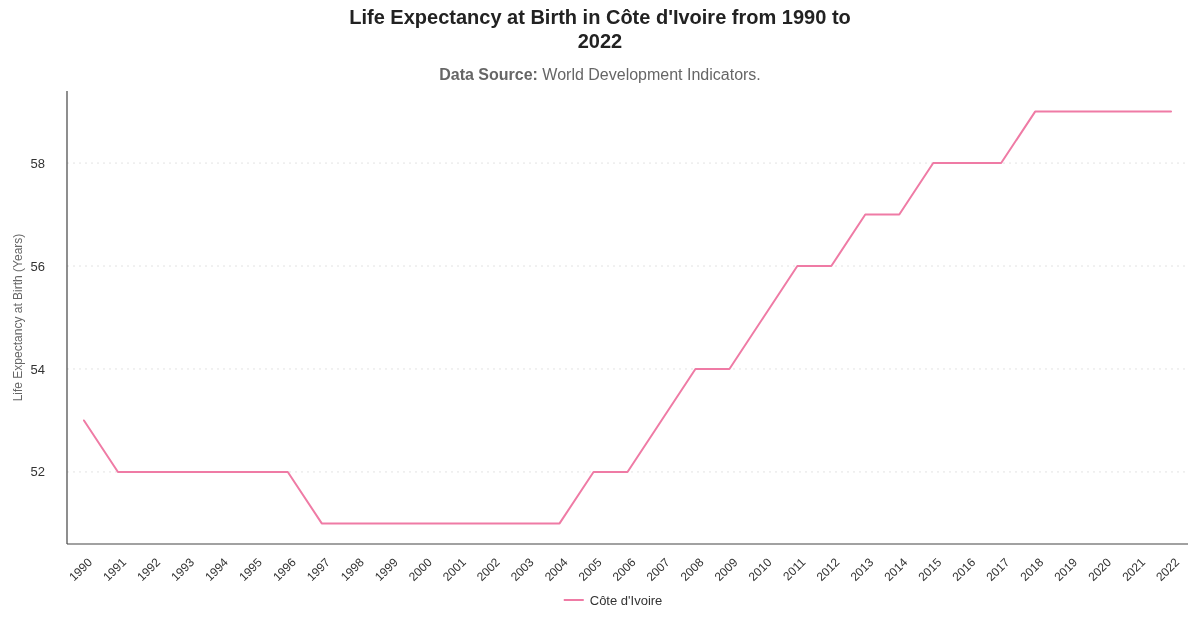  What do you see at coordinates (600, 74) in the screenshot?
I see `chart-subtitle: Data Source: World Development Indicators.` at bounding box center [600, 74].